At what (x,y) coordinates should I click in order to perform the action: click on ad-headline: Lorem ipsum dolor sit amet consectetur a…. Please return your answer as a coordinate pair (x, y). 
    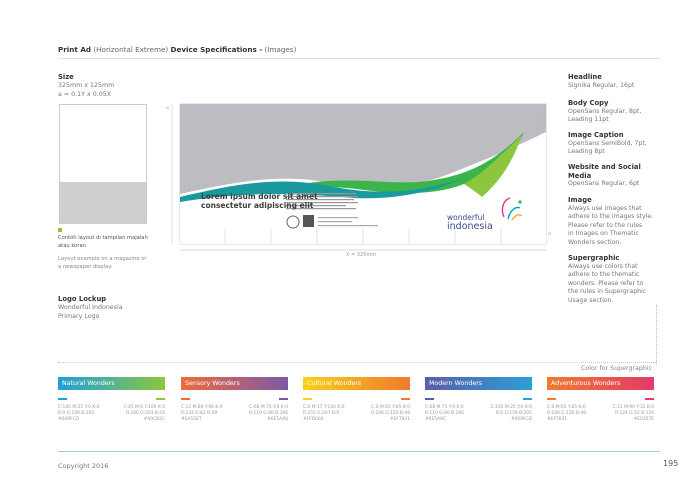
    Looking at the image, I should click on (259, 201).